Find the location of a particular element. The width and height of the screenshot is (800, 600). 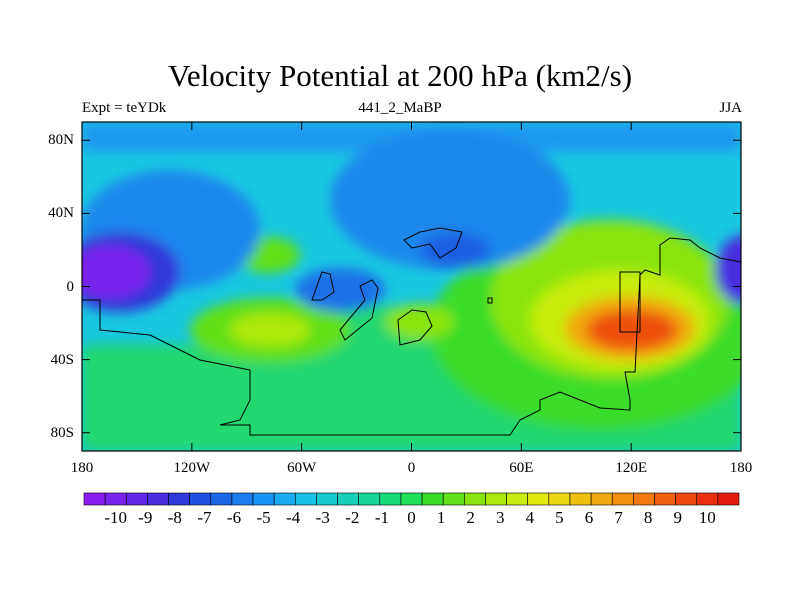

atlantic-blue-low is located at coordinates (340, 290).